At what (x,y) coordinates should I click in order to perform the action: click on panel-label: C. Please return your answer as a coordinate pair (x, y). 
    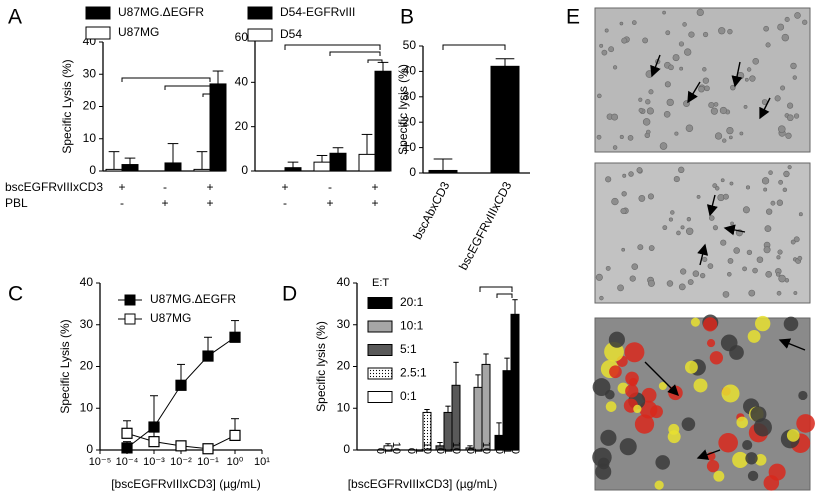
    Looking at the image, I should click on (15, 294).